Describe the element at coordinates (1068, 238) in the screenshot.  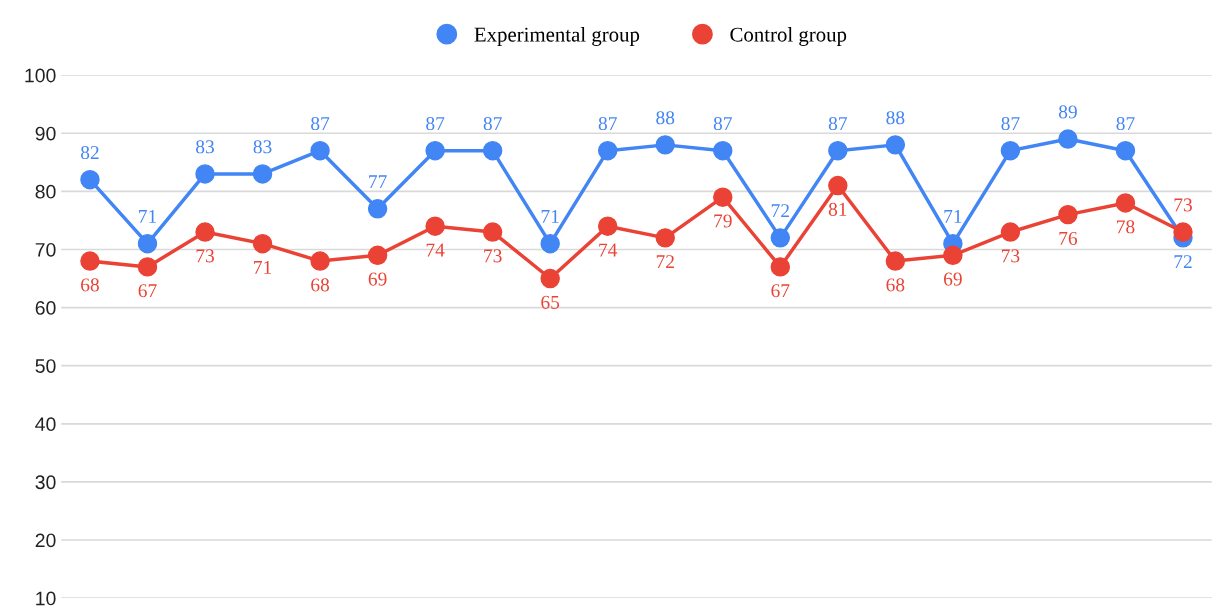
I see `data-label: 76` at that location.